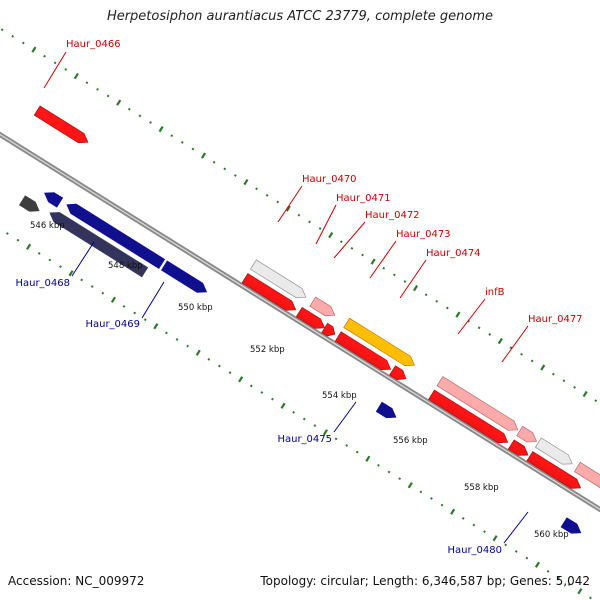 The width and height of the screenshot is (600, 600). Describe the element at coordinates (363, 351) in the screenshot. I see `gene-haur-0474-red` at that location.